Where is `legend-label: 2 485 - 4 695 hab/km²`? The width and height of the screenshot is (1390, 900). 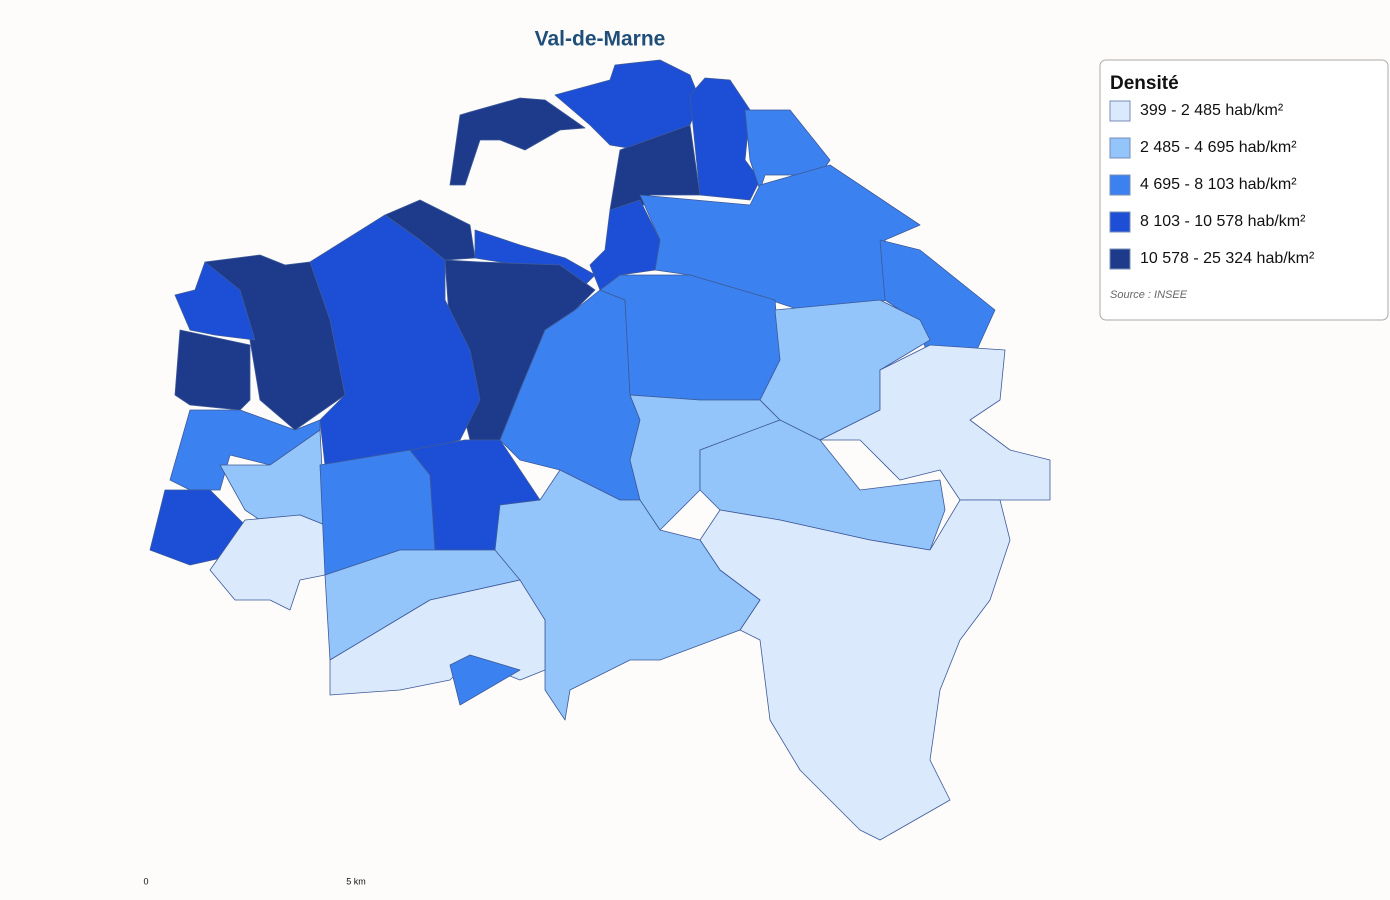 legend-label: 2 485 - 4 695 hab/km² is located at coordinates (1218, 147).